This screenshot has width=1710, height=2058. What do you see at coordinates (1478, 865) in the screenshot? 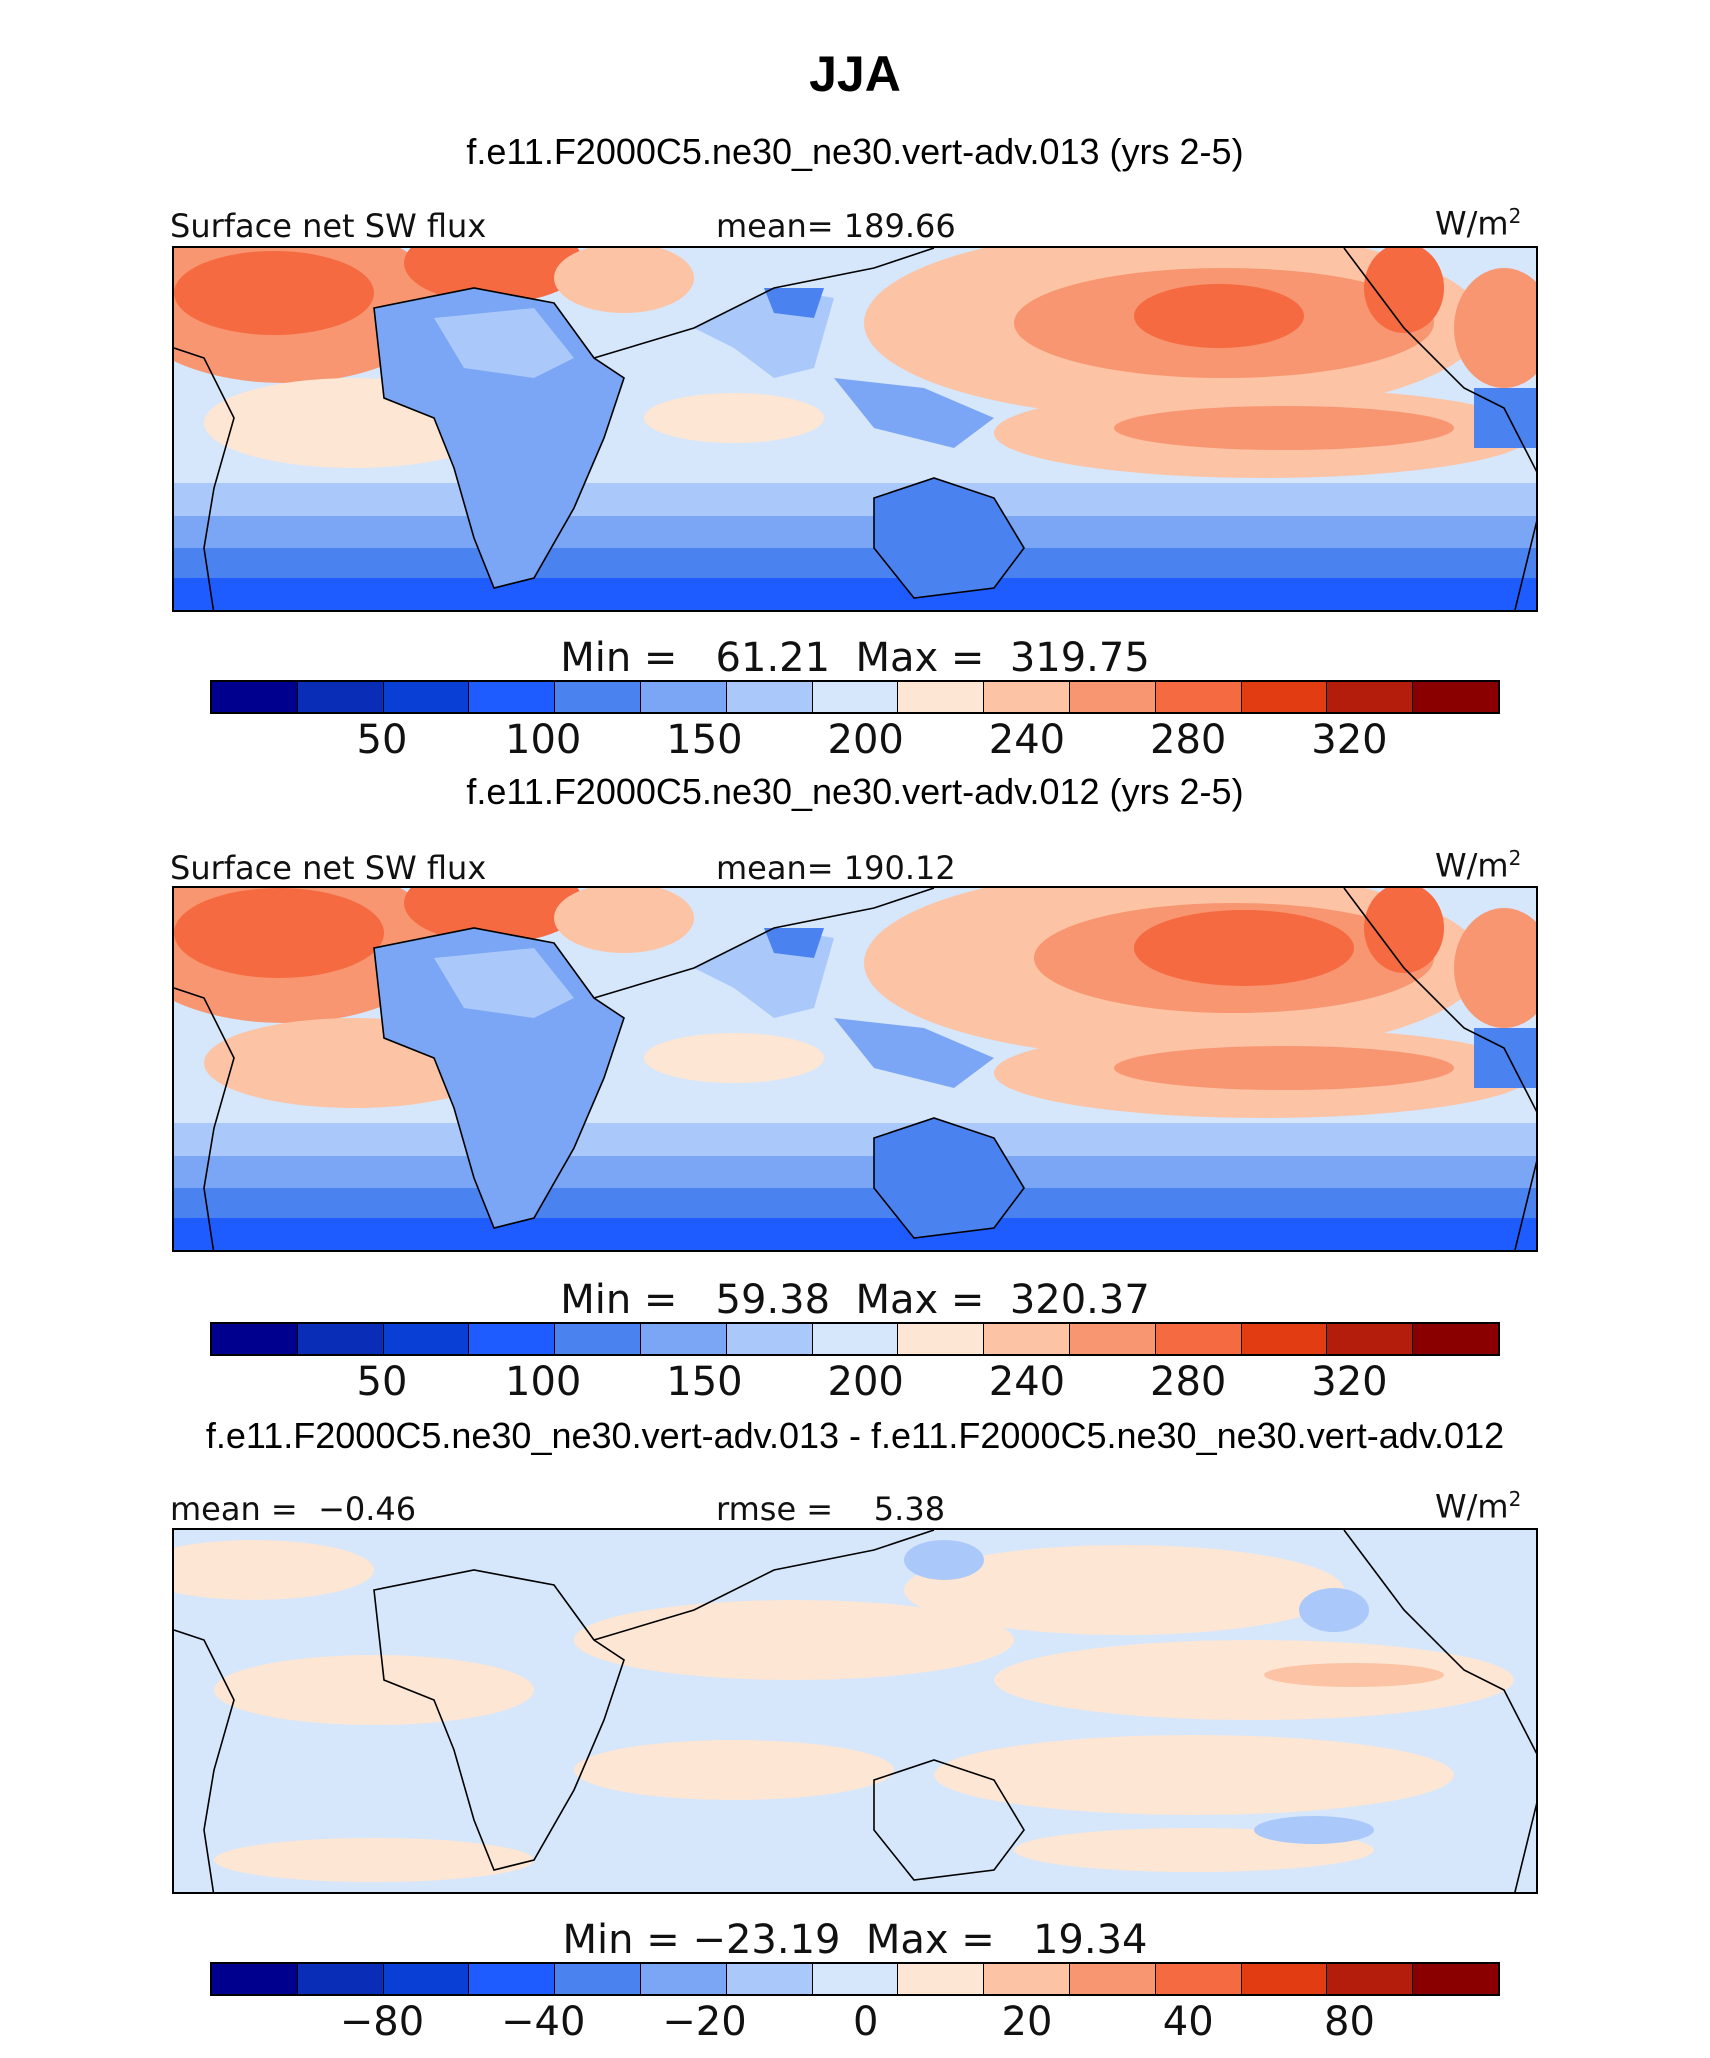
I see `panel2-units: W/m2` at bounding box center [1478, 865].